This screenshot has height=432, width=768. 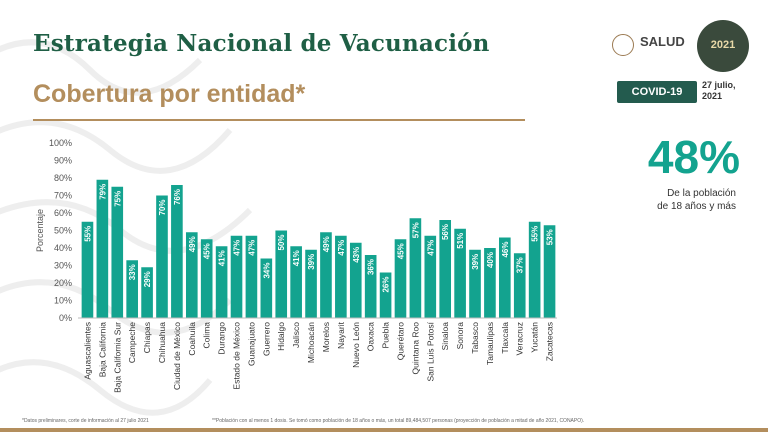 I want to click on title-divider, so click(x=279, y=120).